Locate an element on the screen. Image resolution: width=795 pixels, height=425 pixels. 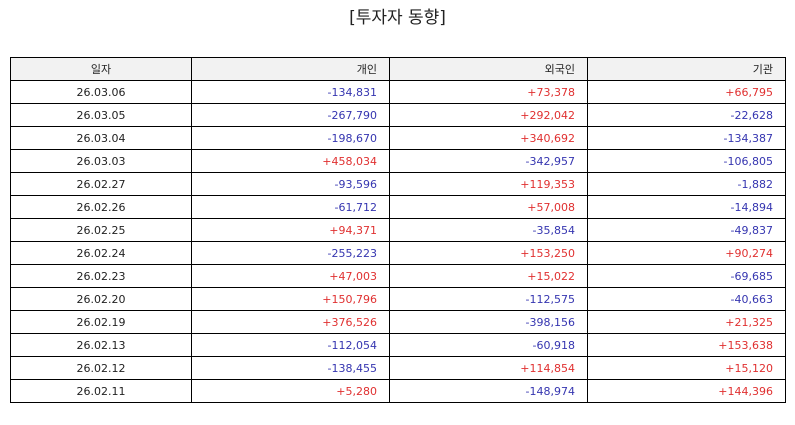
institution-cell: +15,120 is located at coordinates (686, 368).